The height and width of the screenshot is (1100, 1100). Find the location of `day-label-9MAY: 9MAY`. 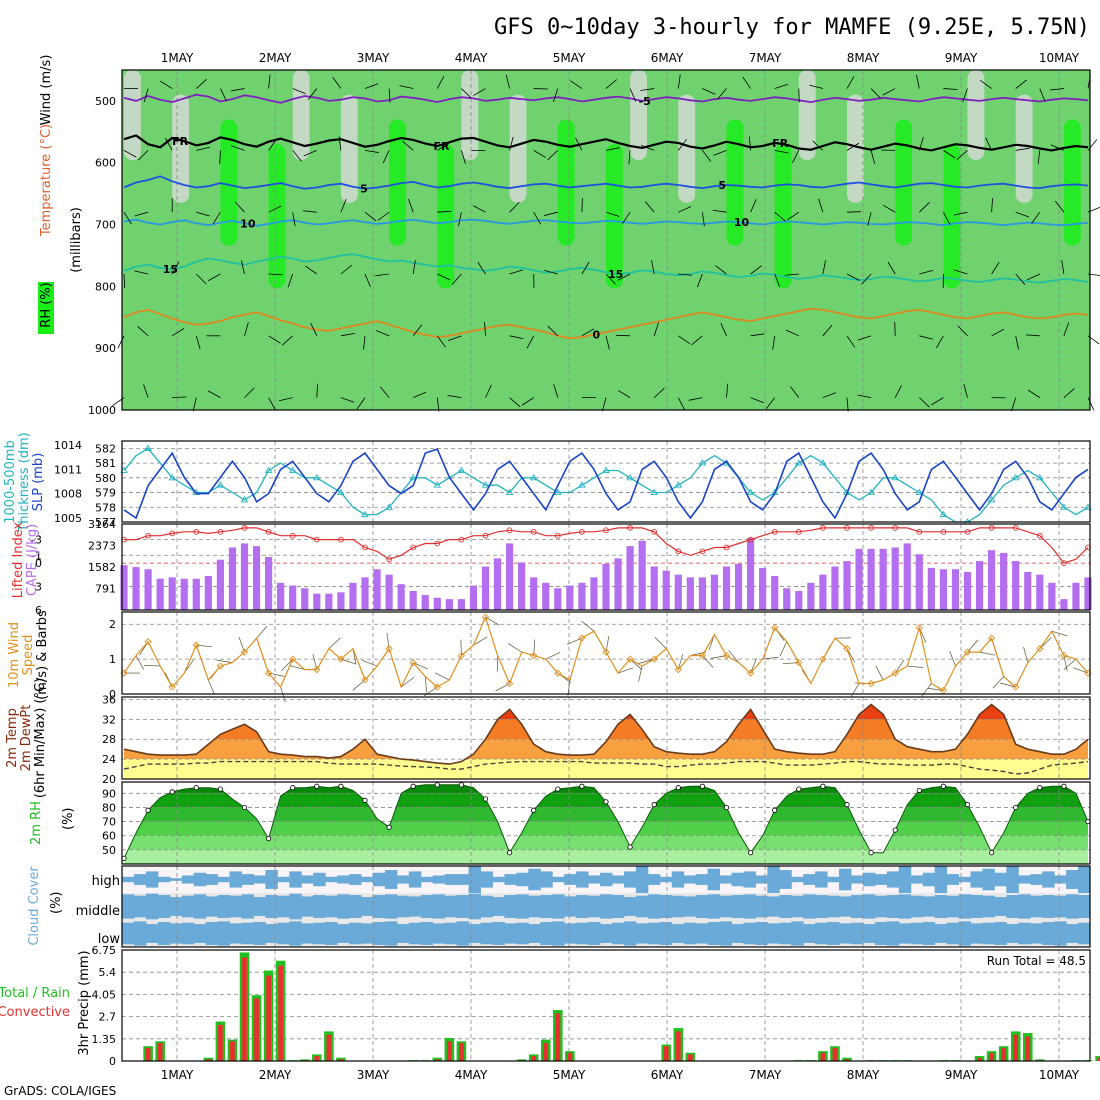

day-label-9MAY: 9MAY is located at coordinates (961, 58).